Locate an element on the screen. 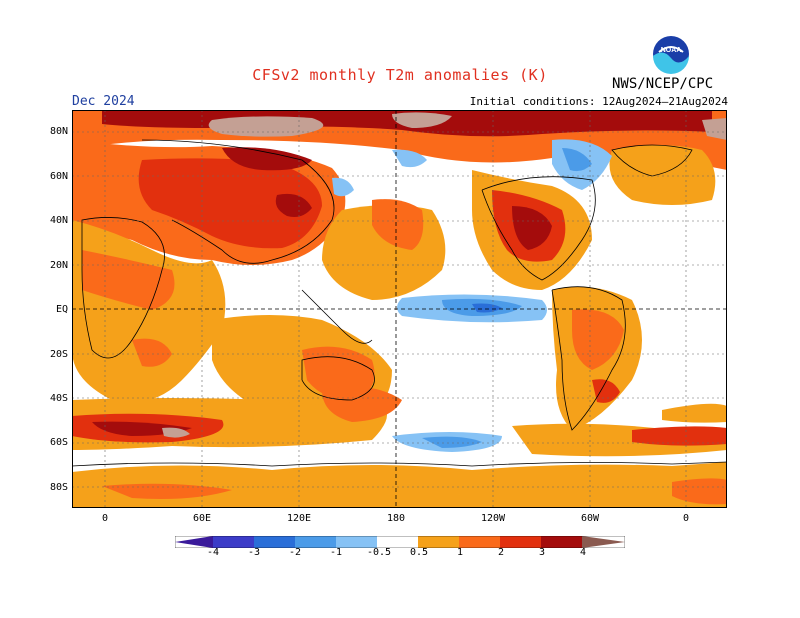 The height and width of the screenshot is (618, 800). colorbar-label: -1 is located at coordinates (336, 552).